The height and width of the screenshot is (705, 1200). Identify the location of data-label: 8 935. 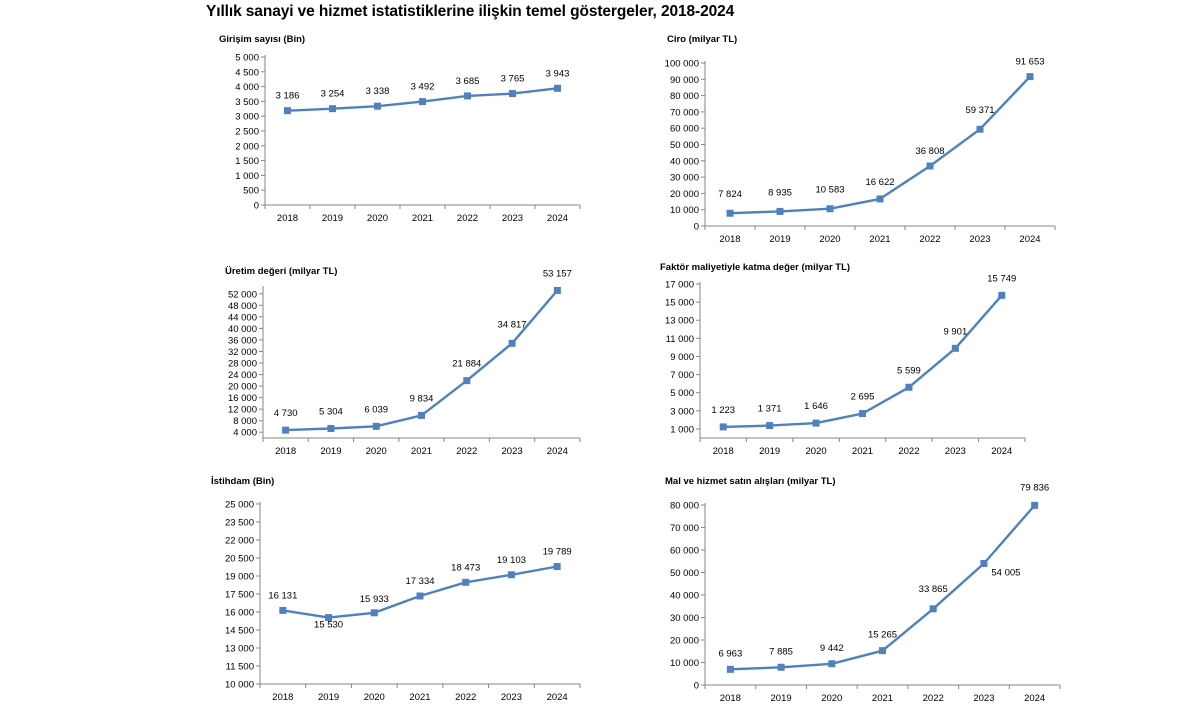
(780, 192).